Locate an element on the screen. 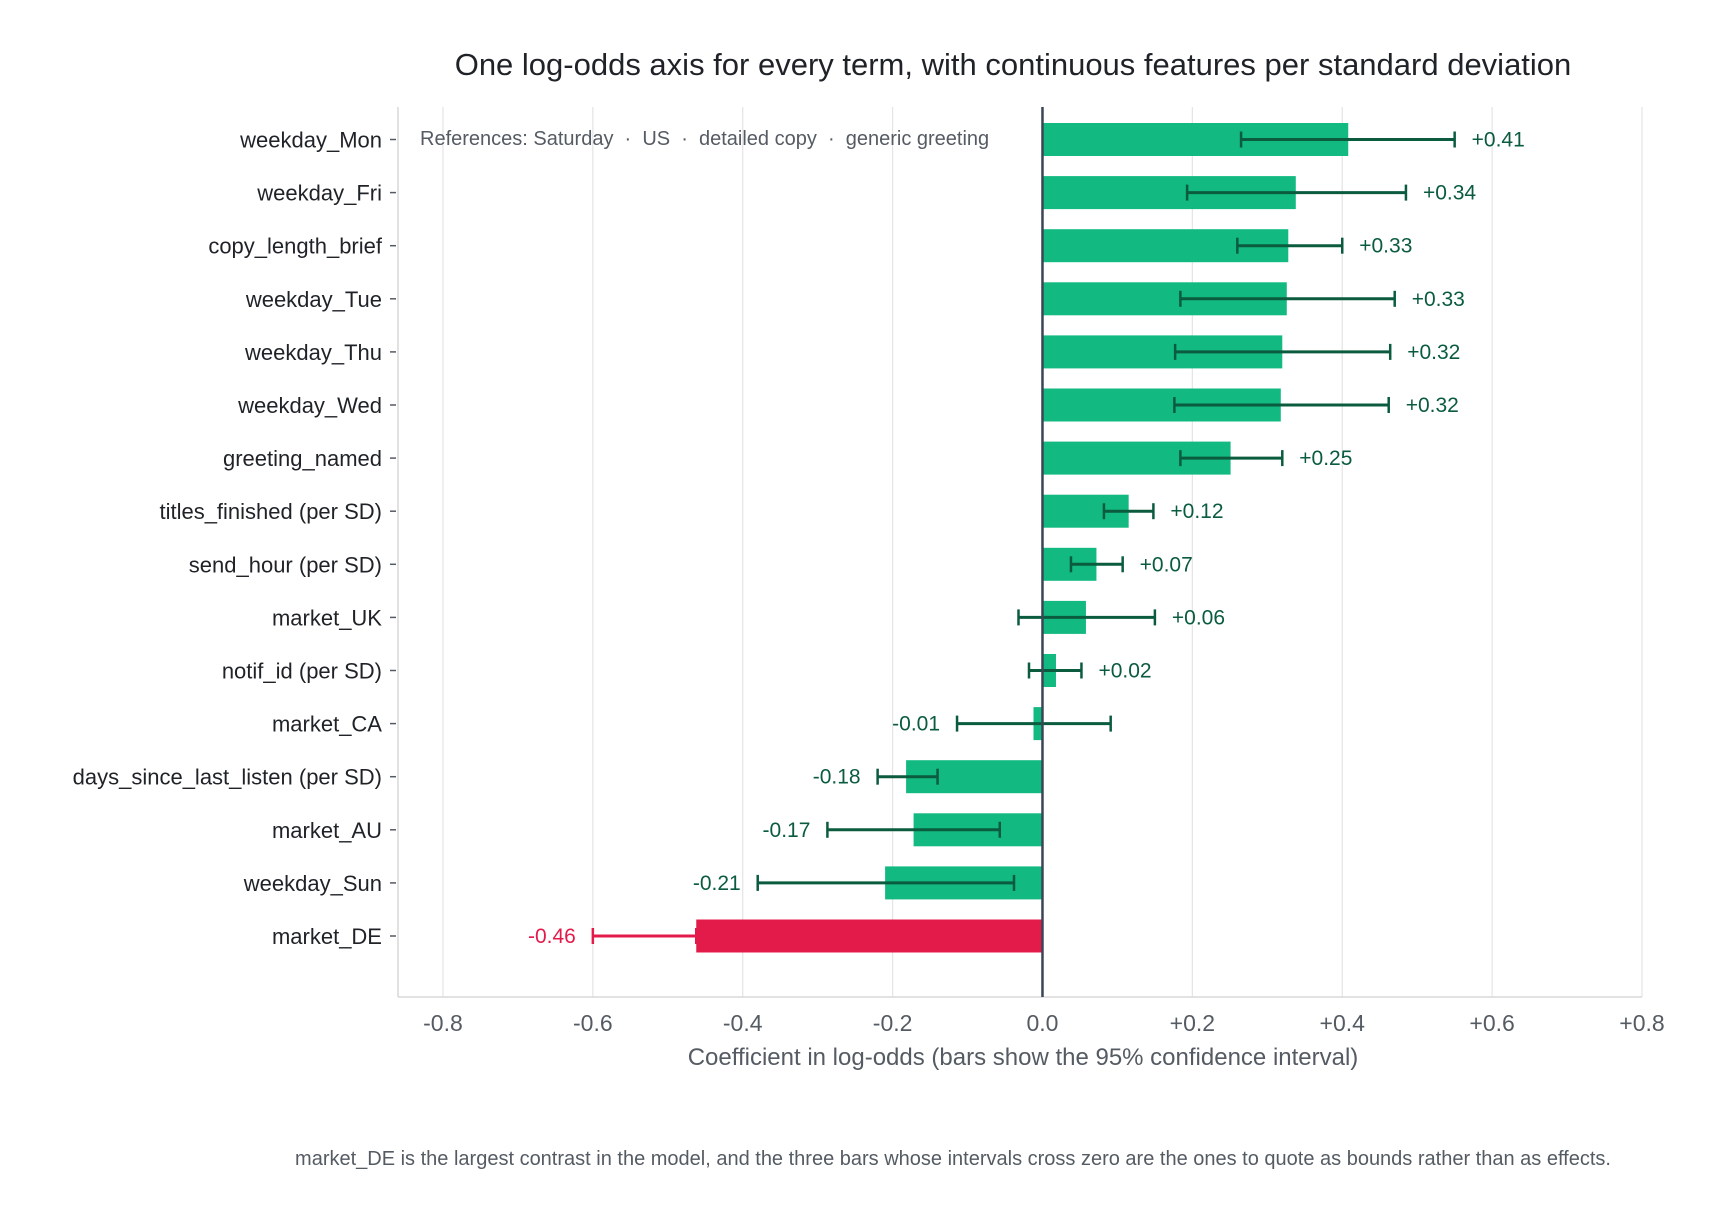 The width and height of the screenshot is (1724, 1214). value-label: +0.07 is located at coordinates (1166, 564).